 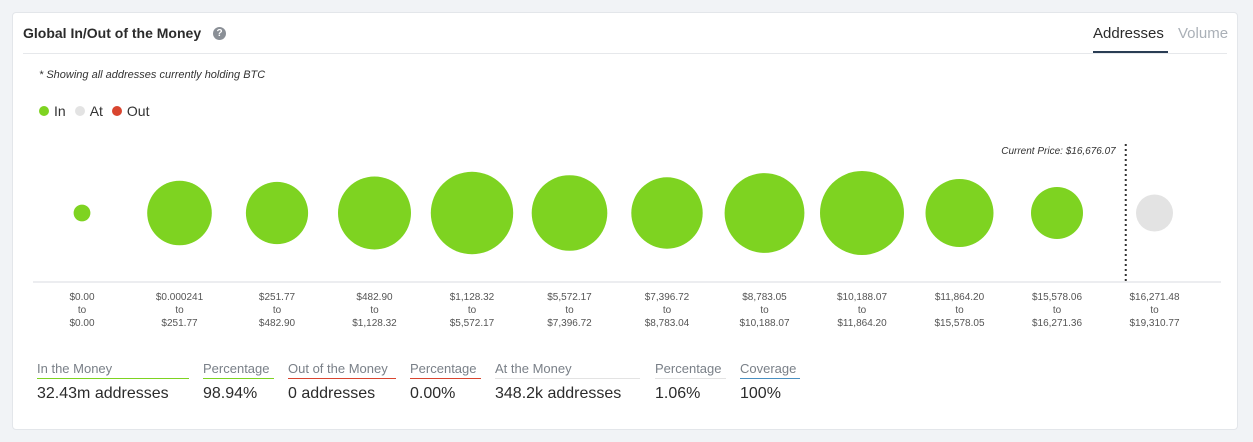 What do you see at coordinates (558, 393) in the screenshot?
I see `stat-value: 348.2k addresses` at bounding box center [558, 393].